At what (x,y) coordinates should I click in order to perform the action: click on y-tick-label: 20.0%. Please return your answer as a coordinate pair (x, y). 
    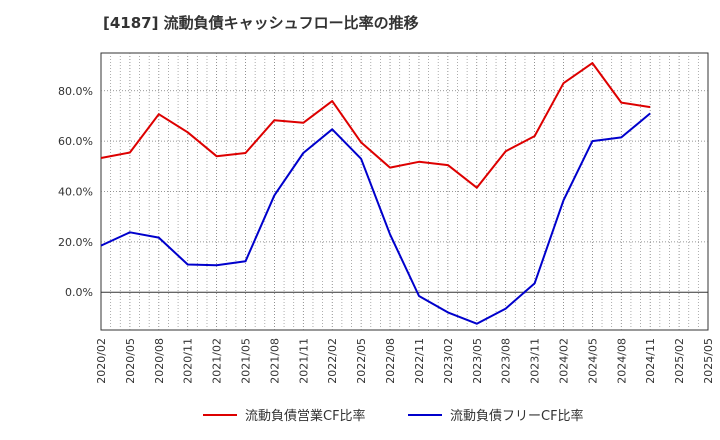
    Looking at the image, I should click on (75, 242).